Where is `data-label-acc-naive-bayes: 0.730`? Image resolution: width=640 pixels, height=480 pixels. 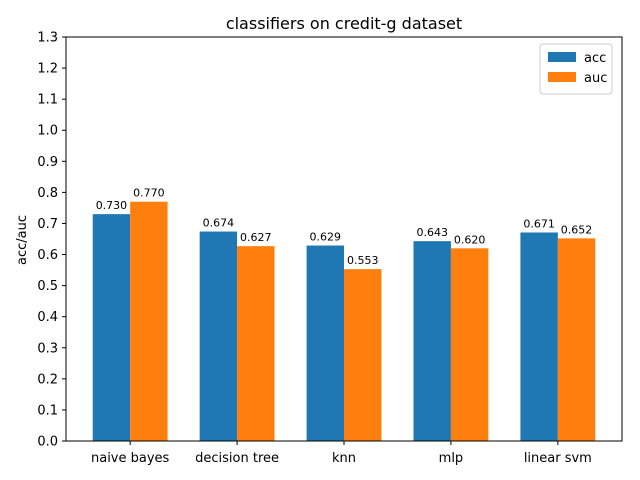 data-label-acc-naive-bayes: 0.730 is located at coordinates (112, 205).